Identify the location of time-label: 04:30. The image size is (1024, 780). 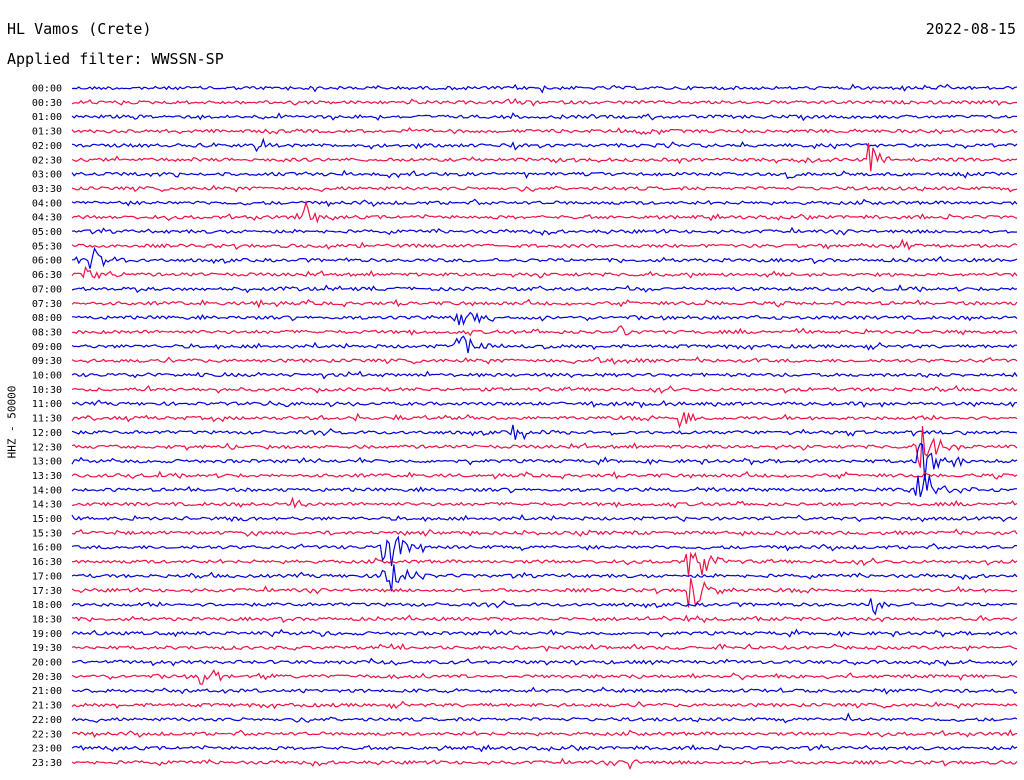
(47, 218).